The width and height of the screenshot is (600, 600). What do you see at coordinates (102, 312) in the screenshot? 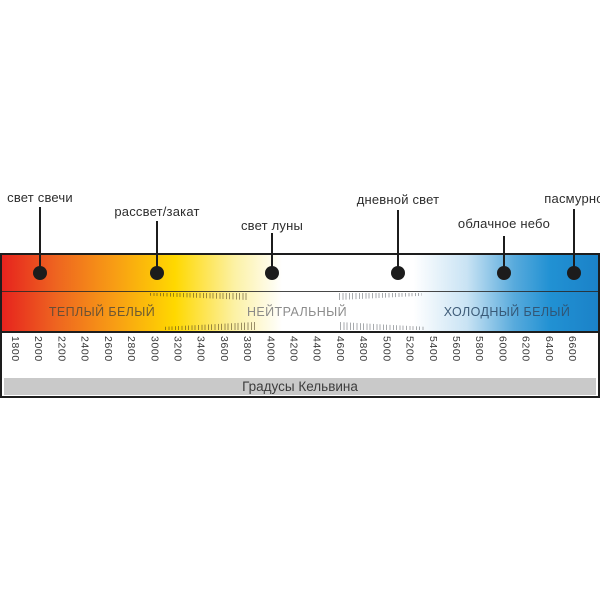
I see `zone-label: ТЕПЛЫЙ БЕЛЫЙ` at bounding box center [102, 312].